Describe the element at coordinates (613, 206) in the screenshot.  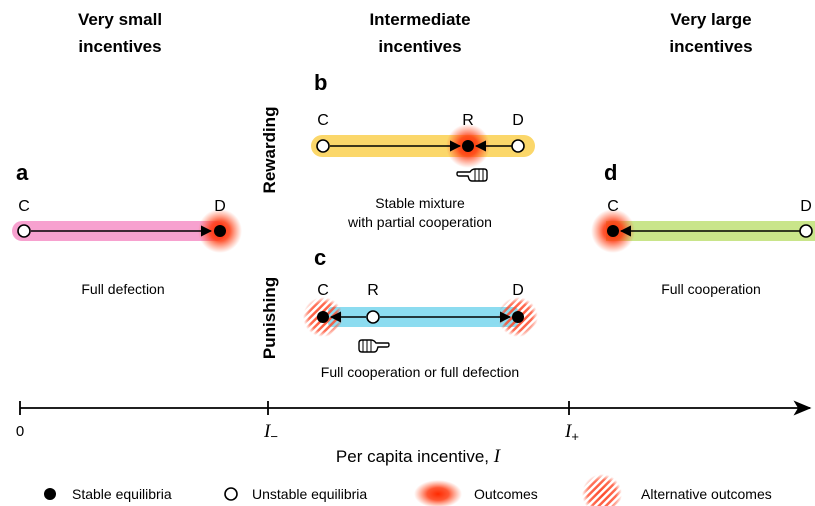
I see `panel-d-left-label: C` at that location.